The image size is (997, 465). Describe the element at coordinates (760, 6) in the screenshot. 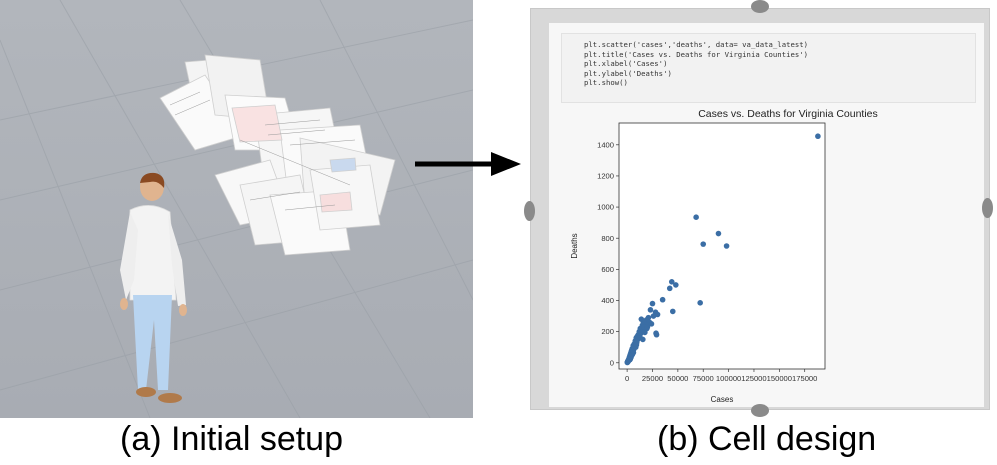

I see `resize-handle-top` at that location.